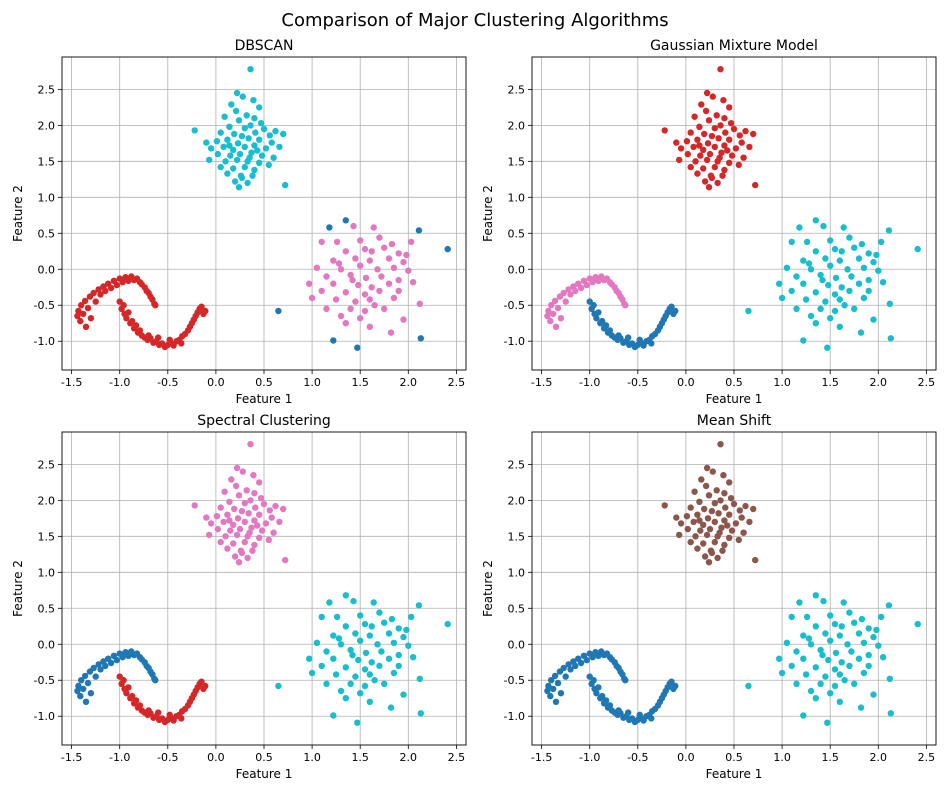  I want to click on x-tick-label: -1.5, so click(71, 382).